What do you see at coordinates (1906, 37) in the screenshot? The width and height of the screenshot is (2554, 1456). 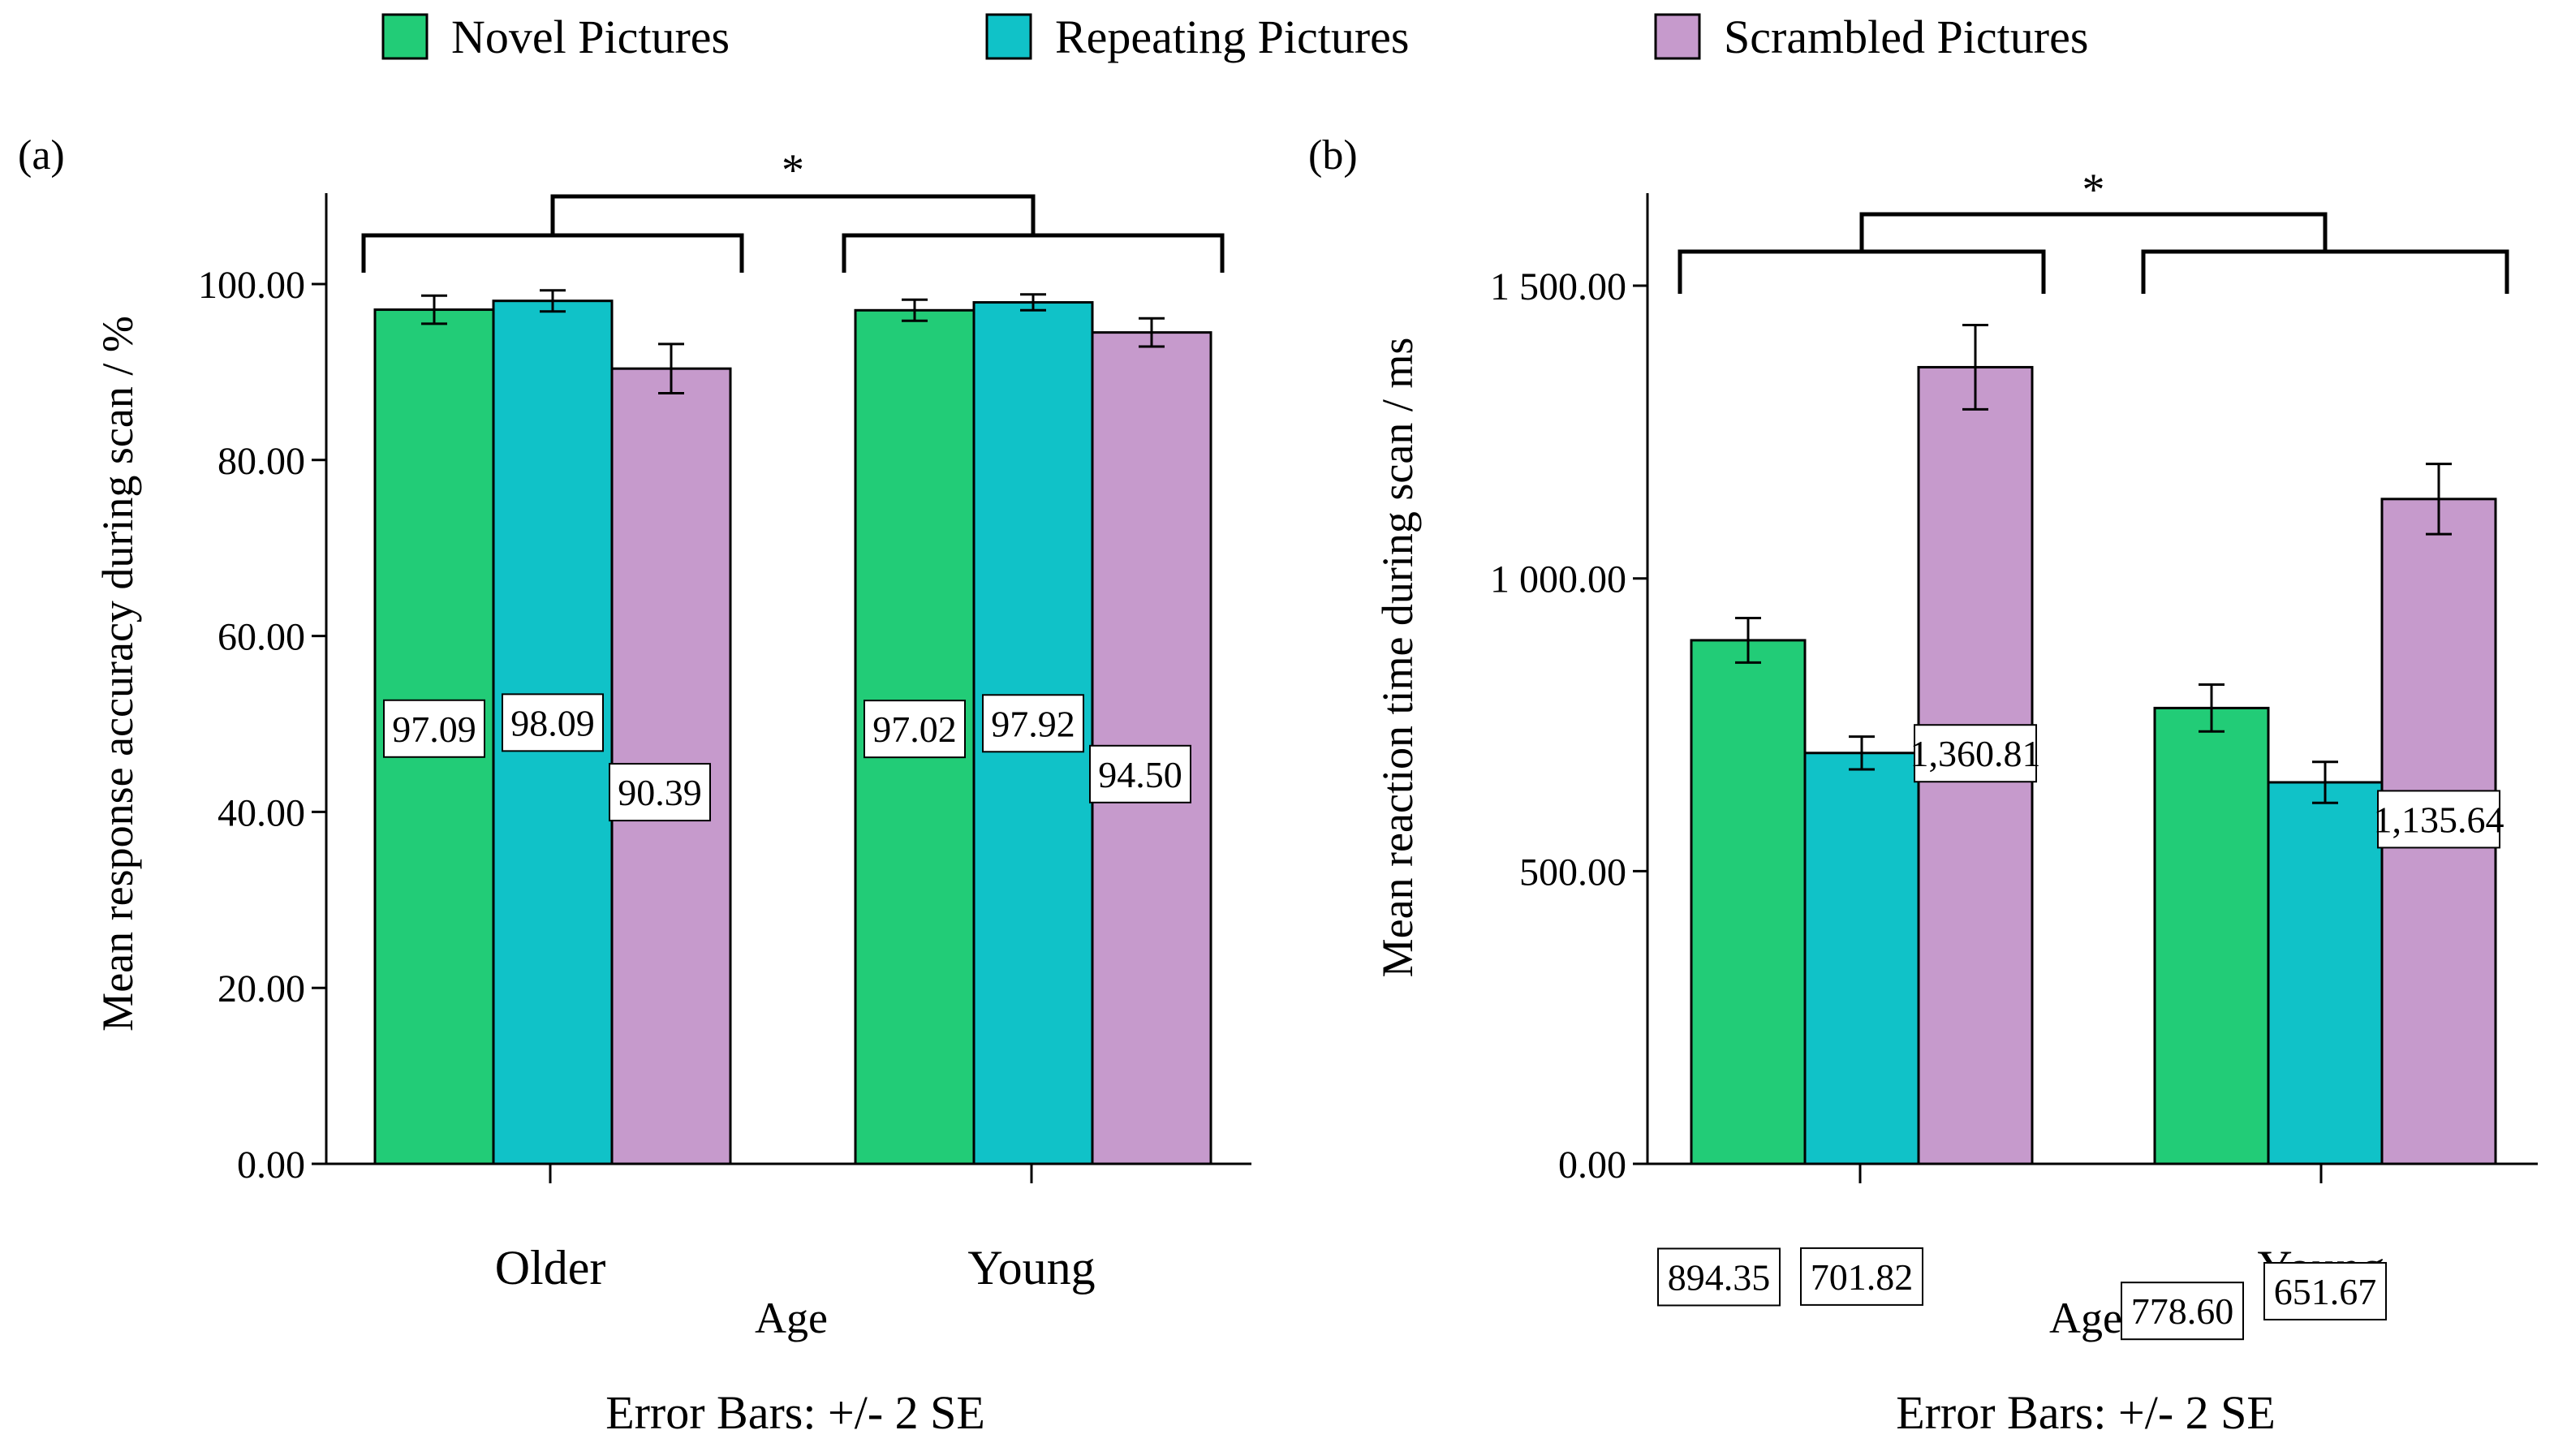 I see `legend-label-scrambled: Scrambled Pictures` at bounding box center [1906, 37].